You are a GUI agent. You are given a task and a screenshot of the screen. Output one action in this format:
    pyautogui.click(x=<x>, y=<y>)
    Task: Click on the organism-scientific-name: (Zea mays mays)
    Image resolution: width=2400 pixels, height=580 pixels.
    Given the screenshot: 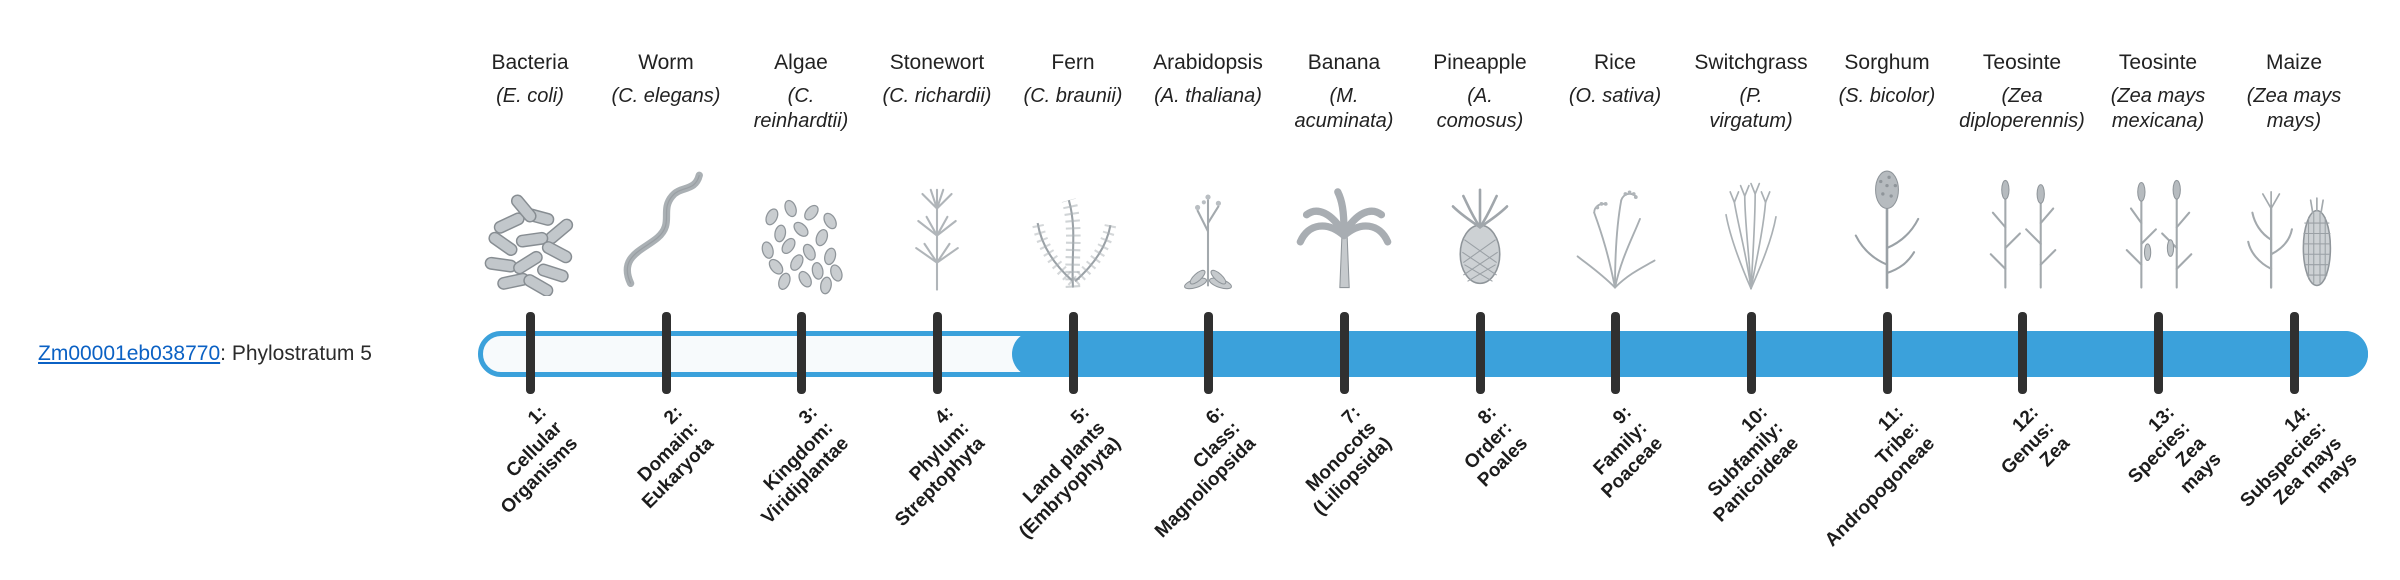 What is the action you would take?
    pyautogui.click(x=2294, y=108)
    